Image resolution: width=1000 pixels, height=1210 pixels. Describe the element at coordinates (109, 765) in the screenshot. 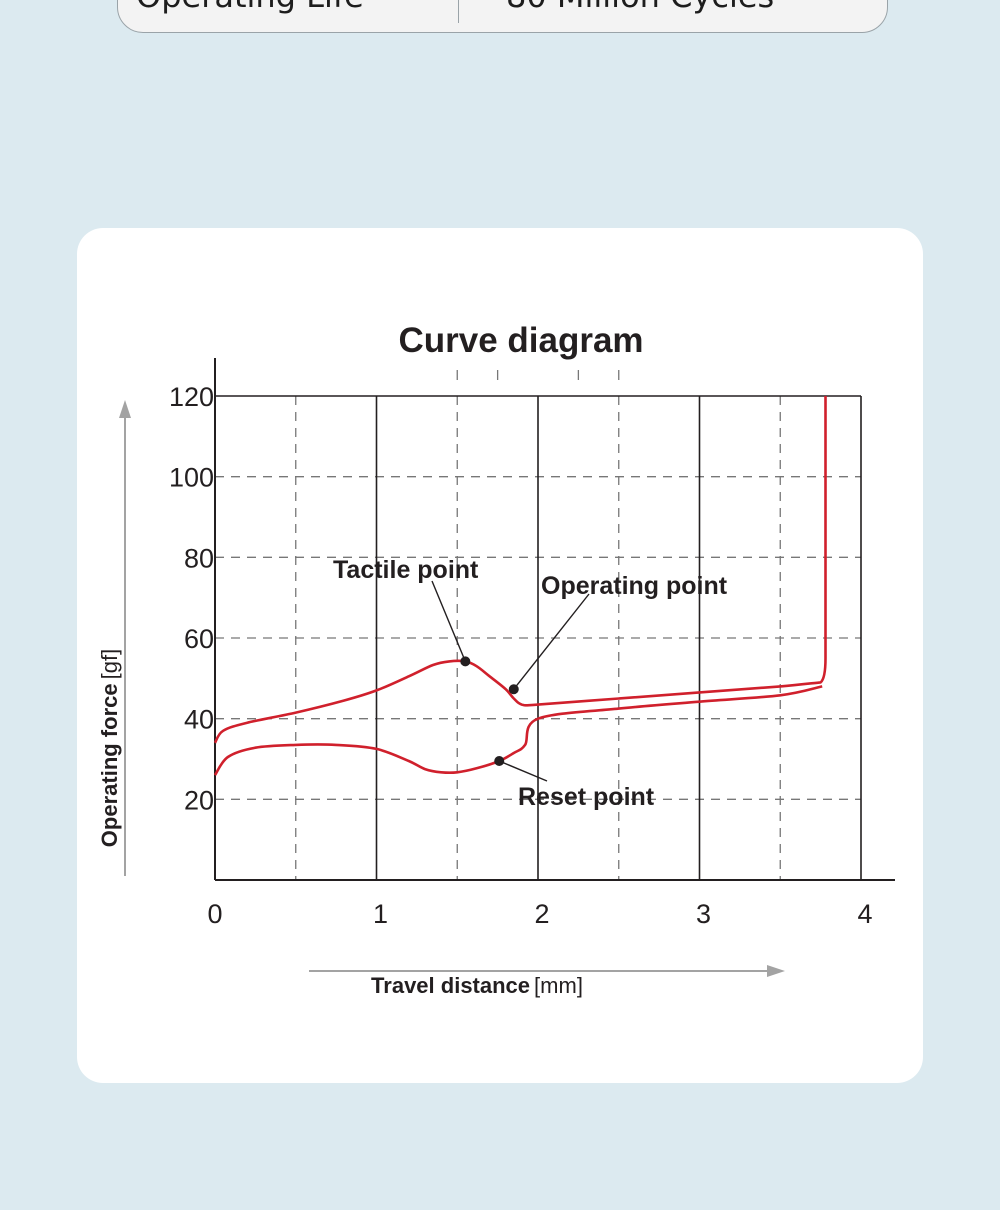

I see `y-axis-label: Operating force` at that location.